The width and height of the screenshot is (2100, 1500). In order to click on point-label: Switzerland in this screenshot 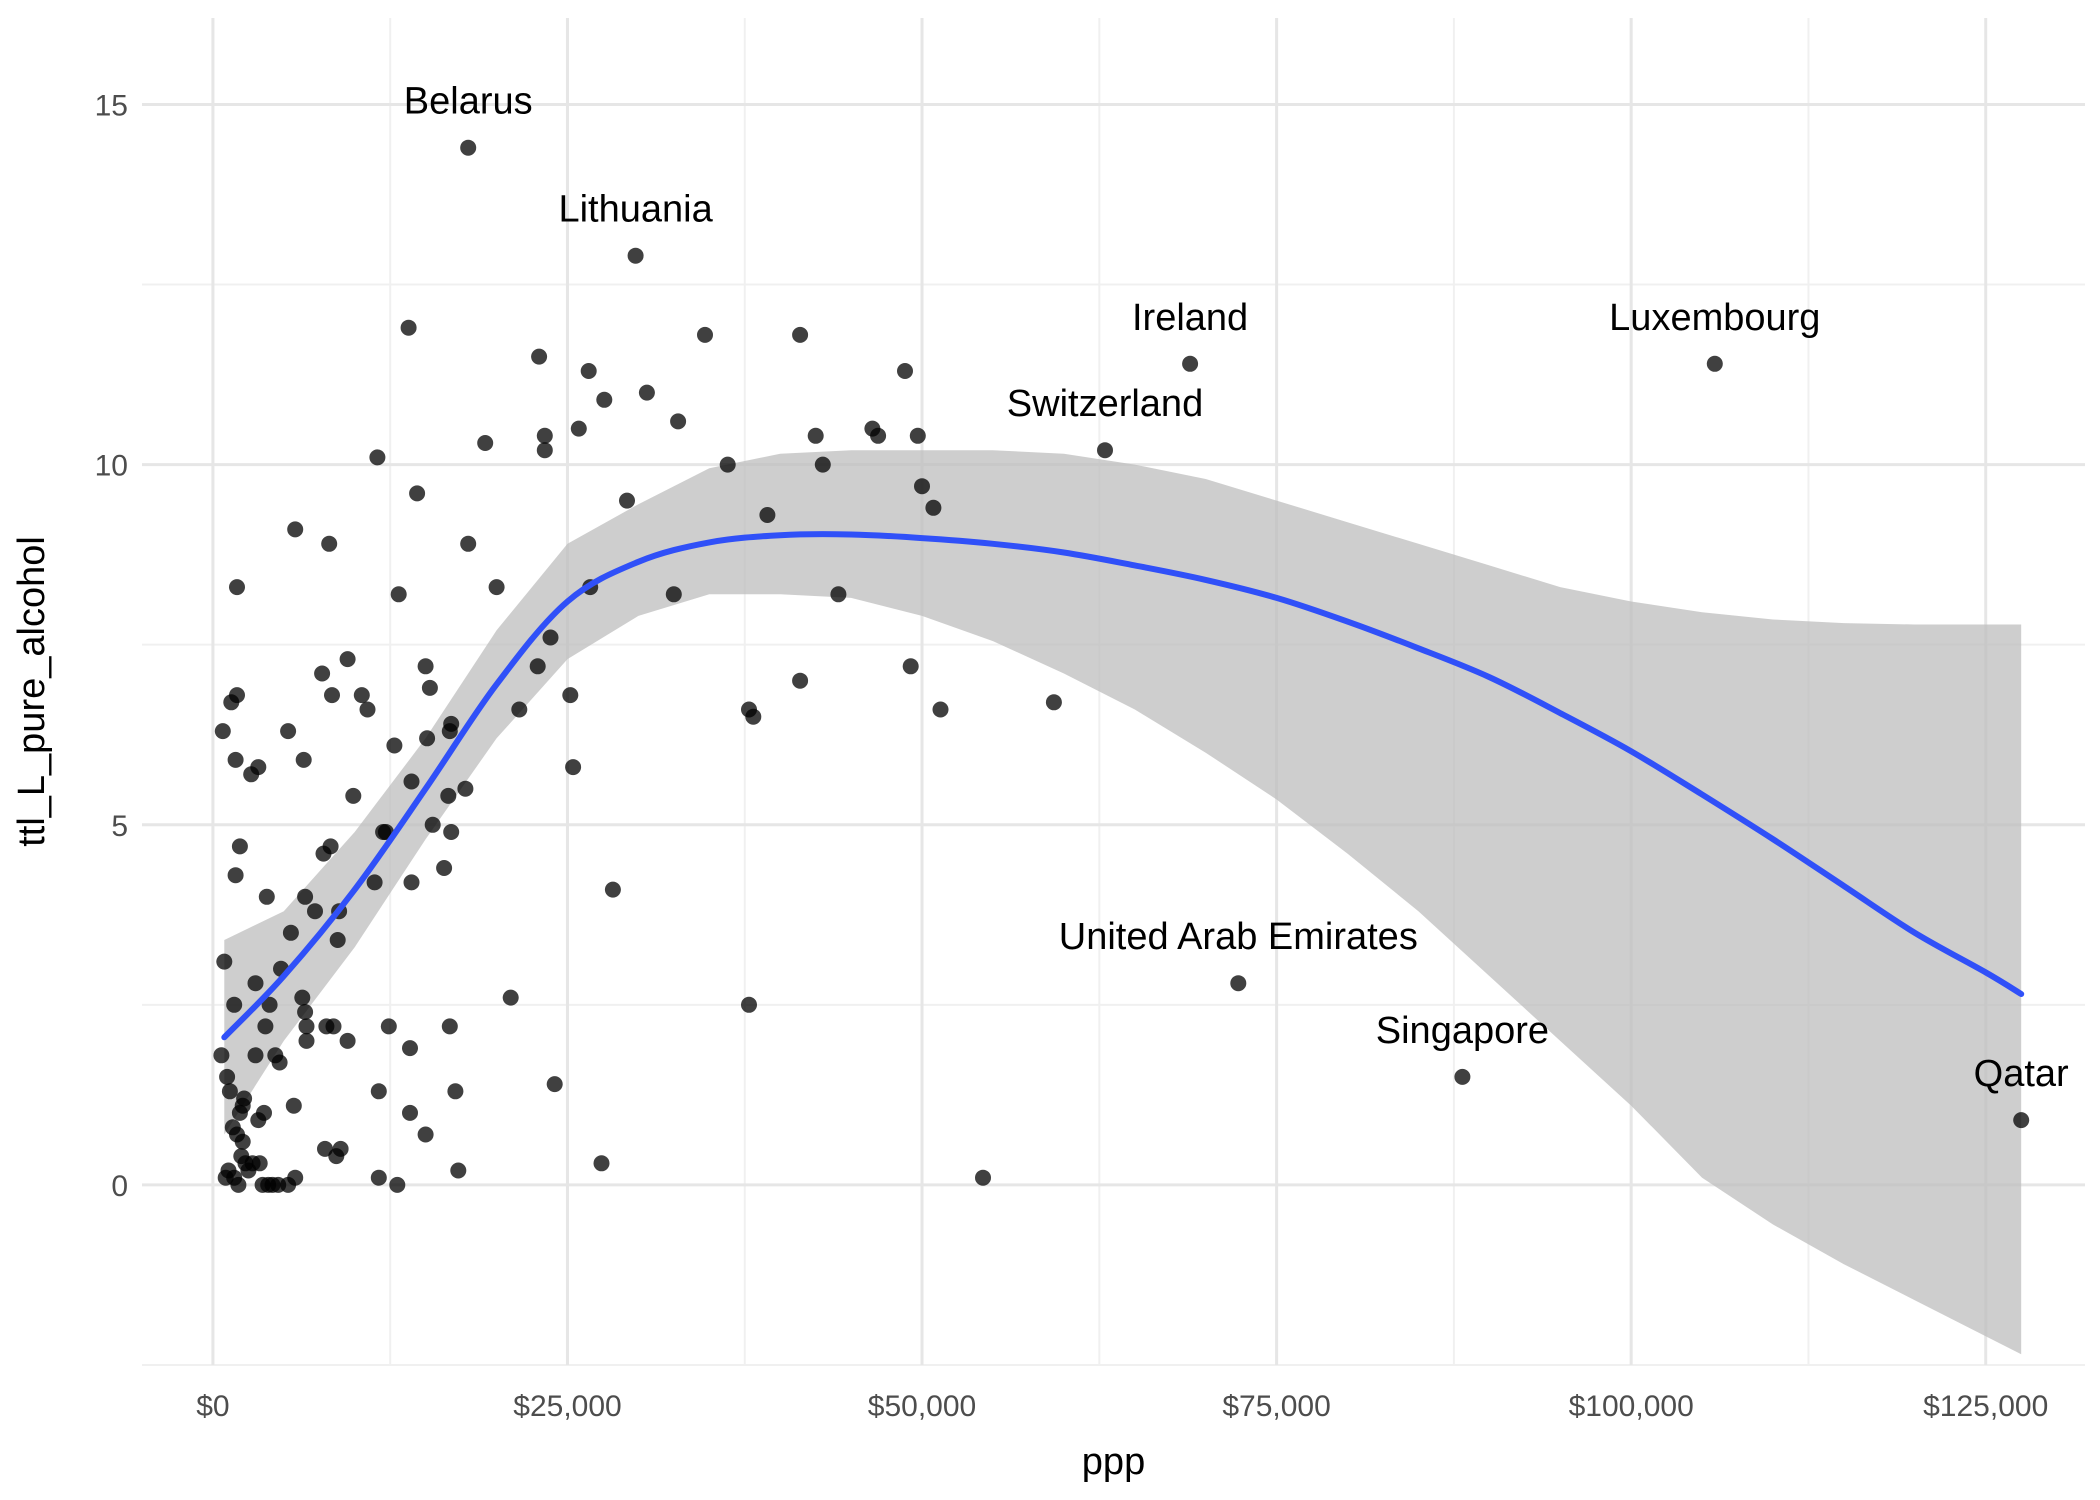, I will do `click(1105, 404)`.